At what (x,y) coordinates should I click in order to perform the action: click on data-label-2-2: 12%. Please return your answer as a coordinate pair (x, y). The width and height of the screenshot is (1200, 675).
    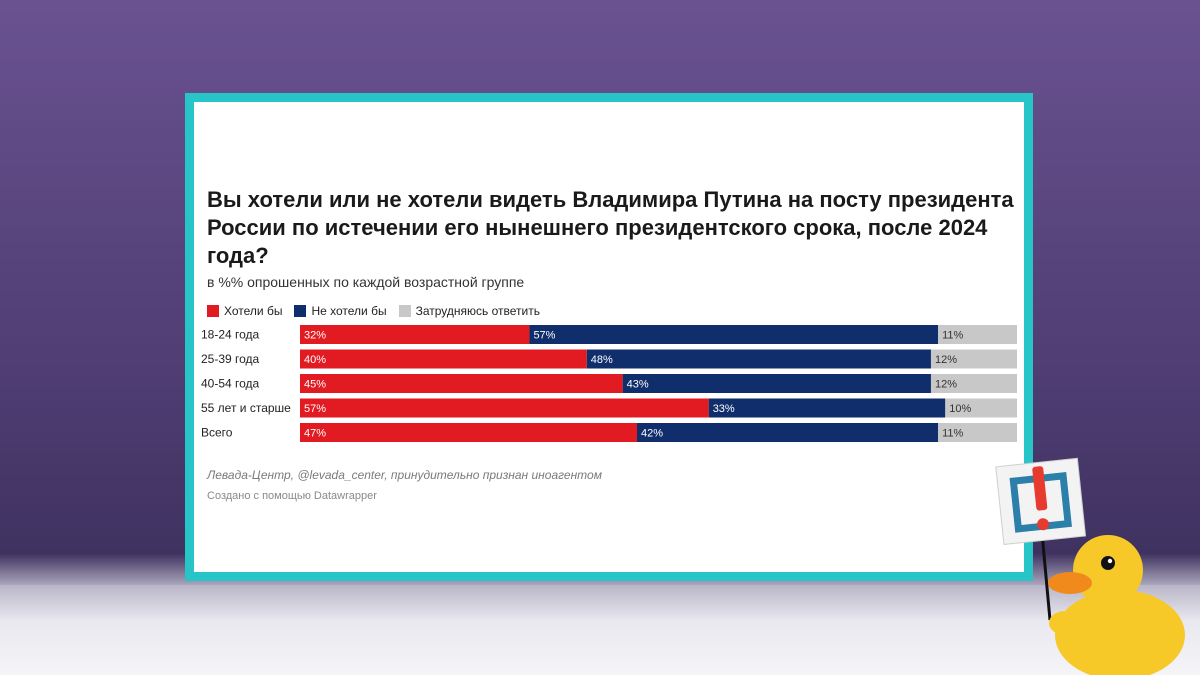
    Looking at the image, I should click on (946, 385).